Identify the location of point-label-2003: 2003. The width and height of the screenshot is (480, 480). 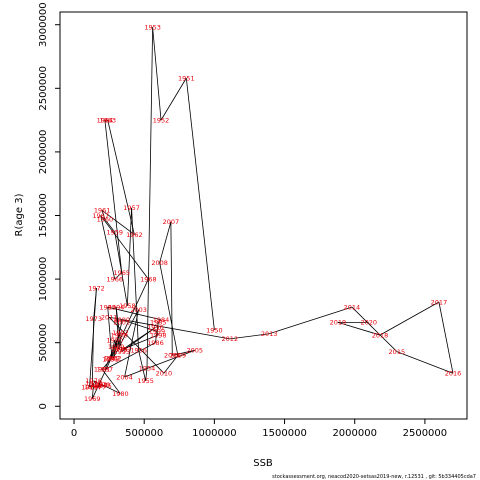
(138, 310).